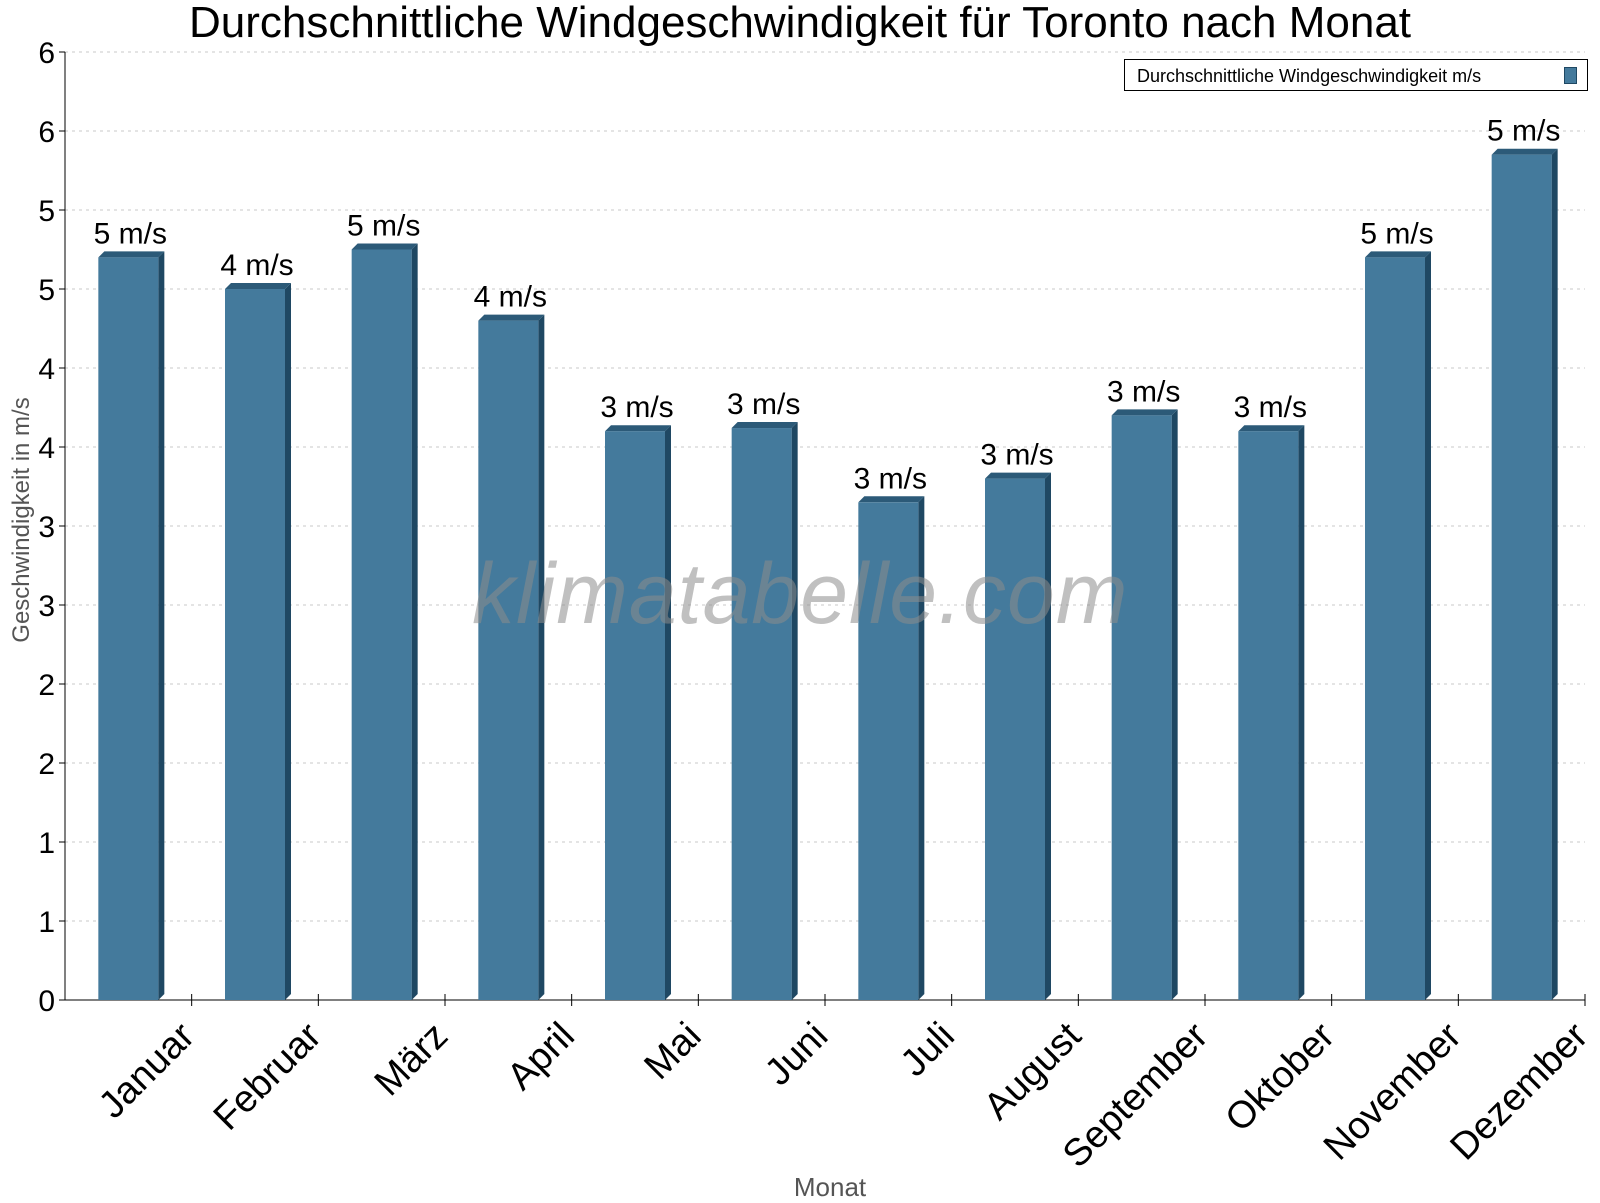  What do you see at coordinates (46, 1001) in the screenshot?
I see `y-tick-label: 0` at bounding box center [46, 1001].